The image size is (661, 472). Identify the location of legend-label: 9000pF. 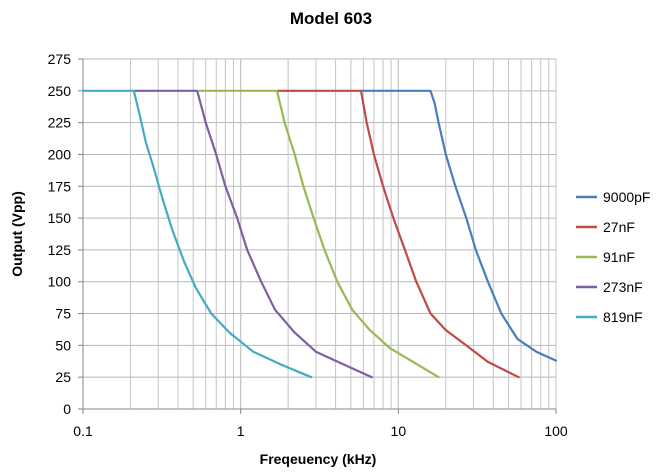
(626, 197).